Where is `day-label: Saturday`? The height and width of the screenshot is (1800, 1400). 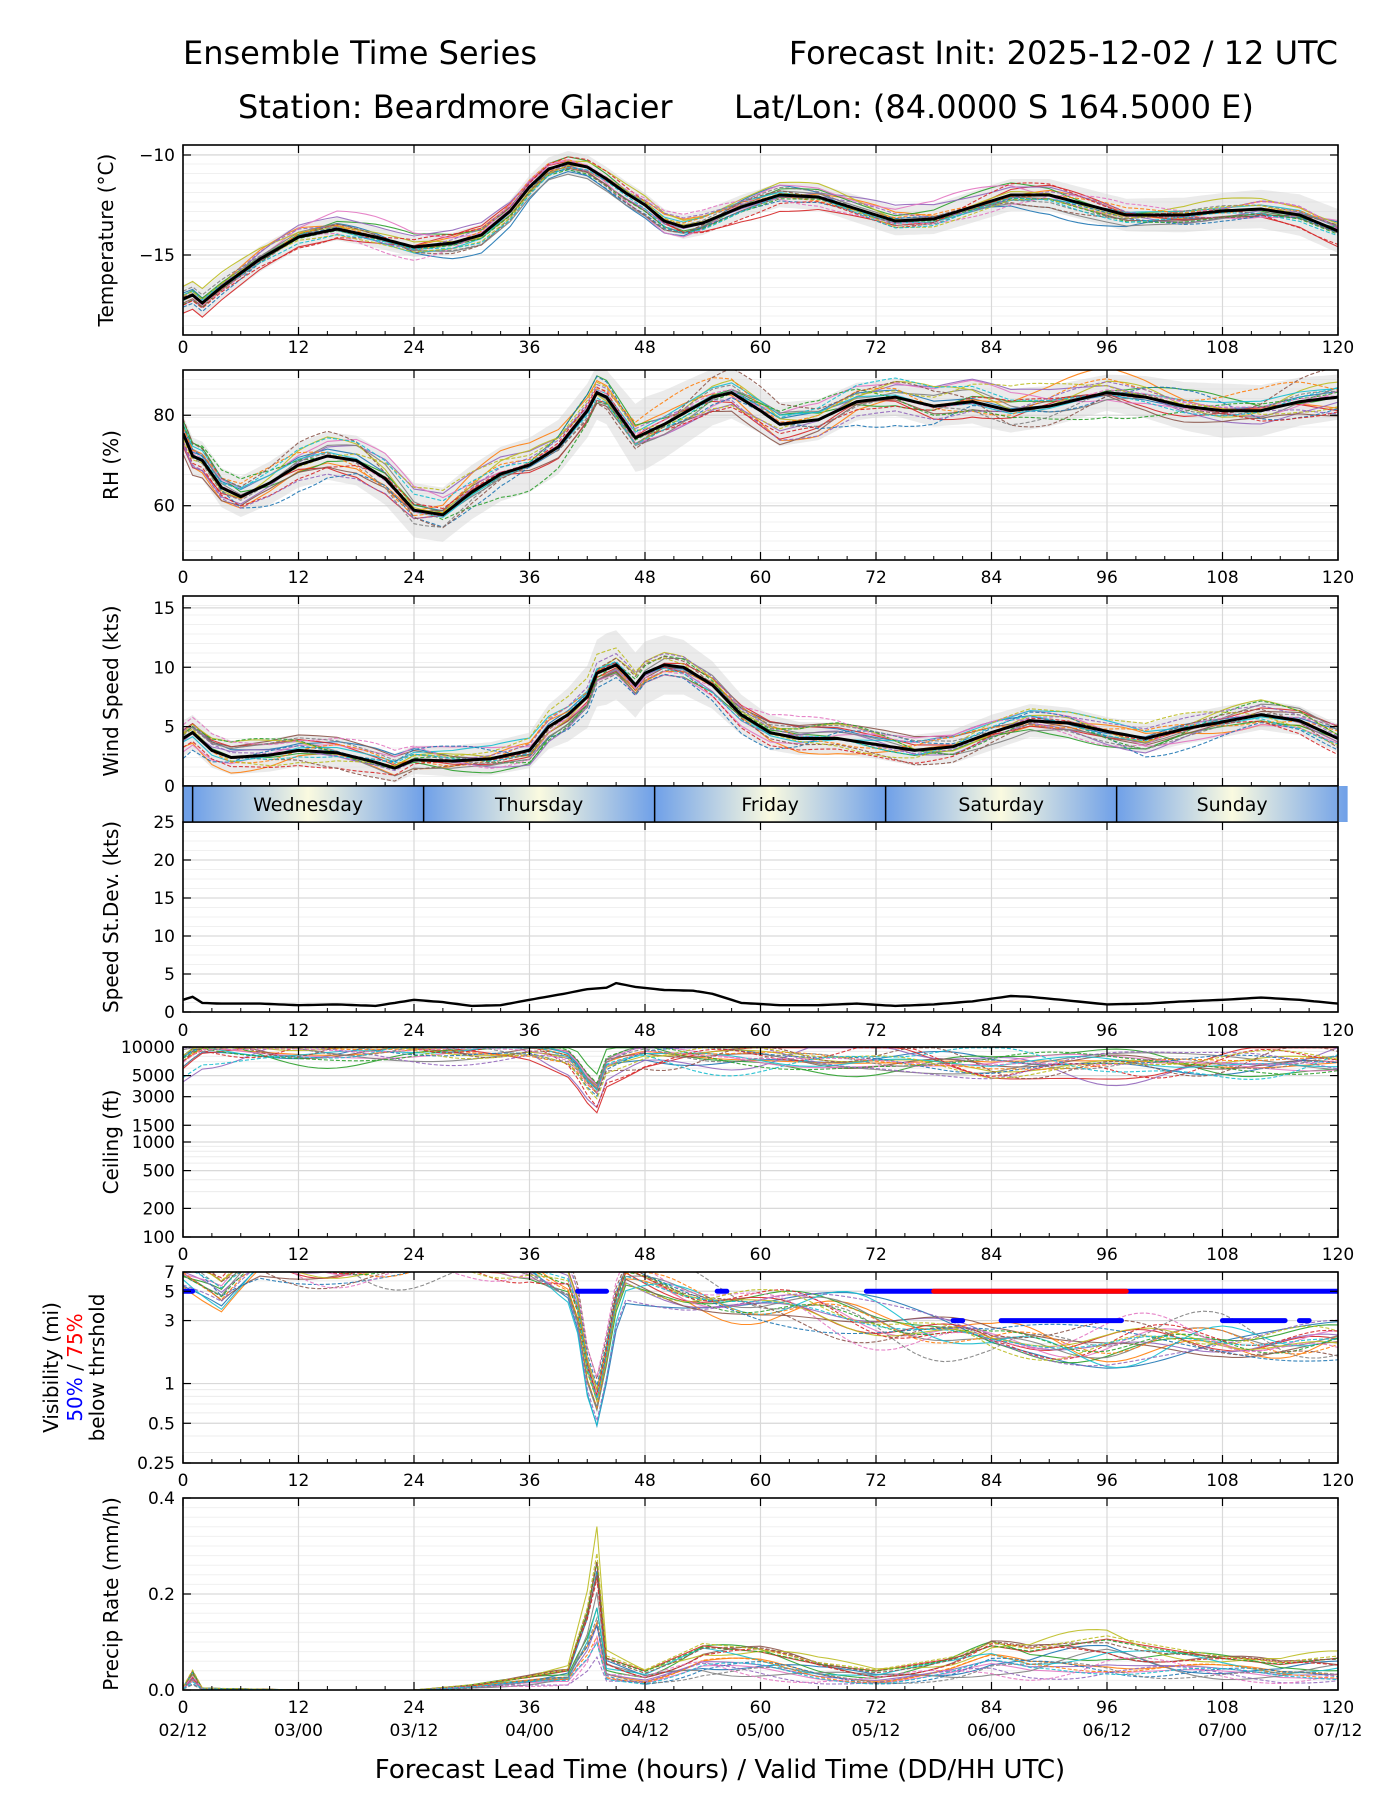 day-label: Saturday is located at coordinates (1001, 805).